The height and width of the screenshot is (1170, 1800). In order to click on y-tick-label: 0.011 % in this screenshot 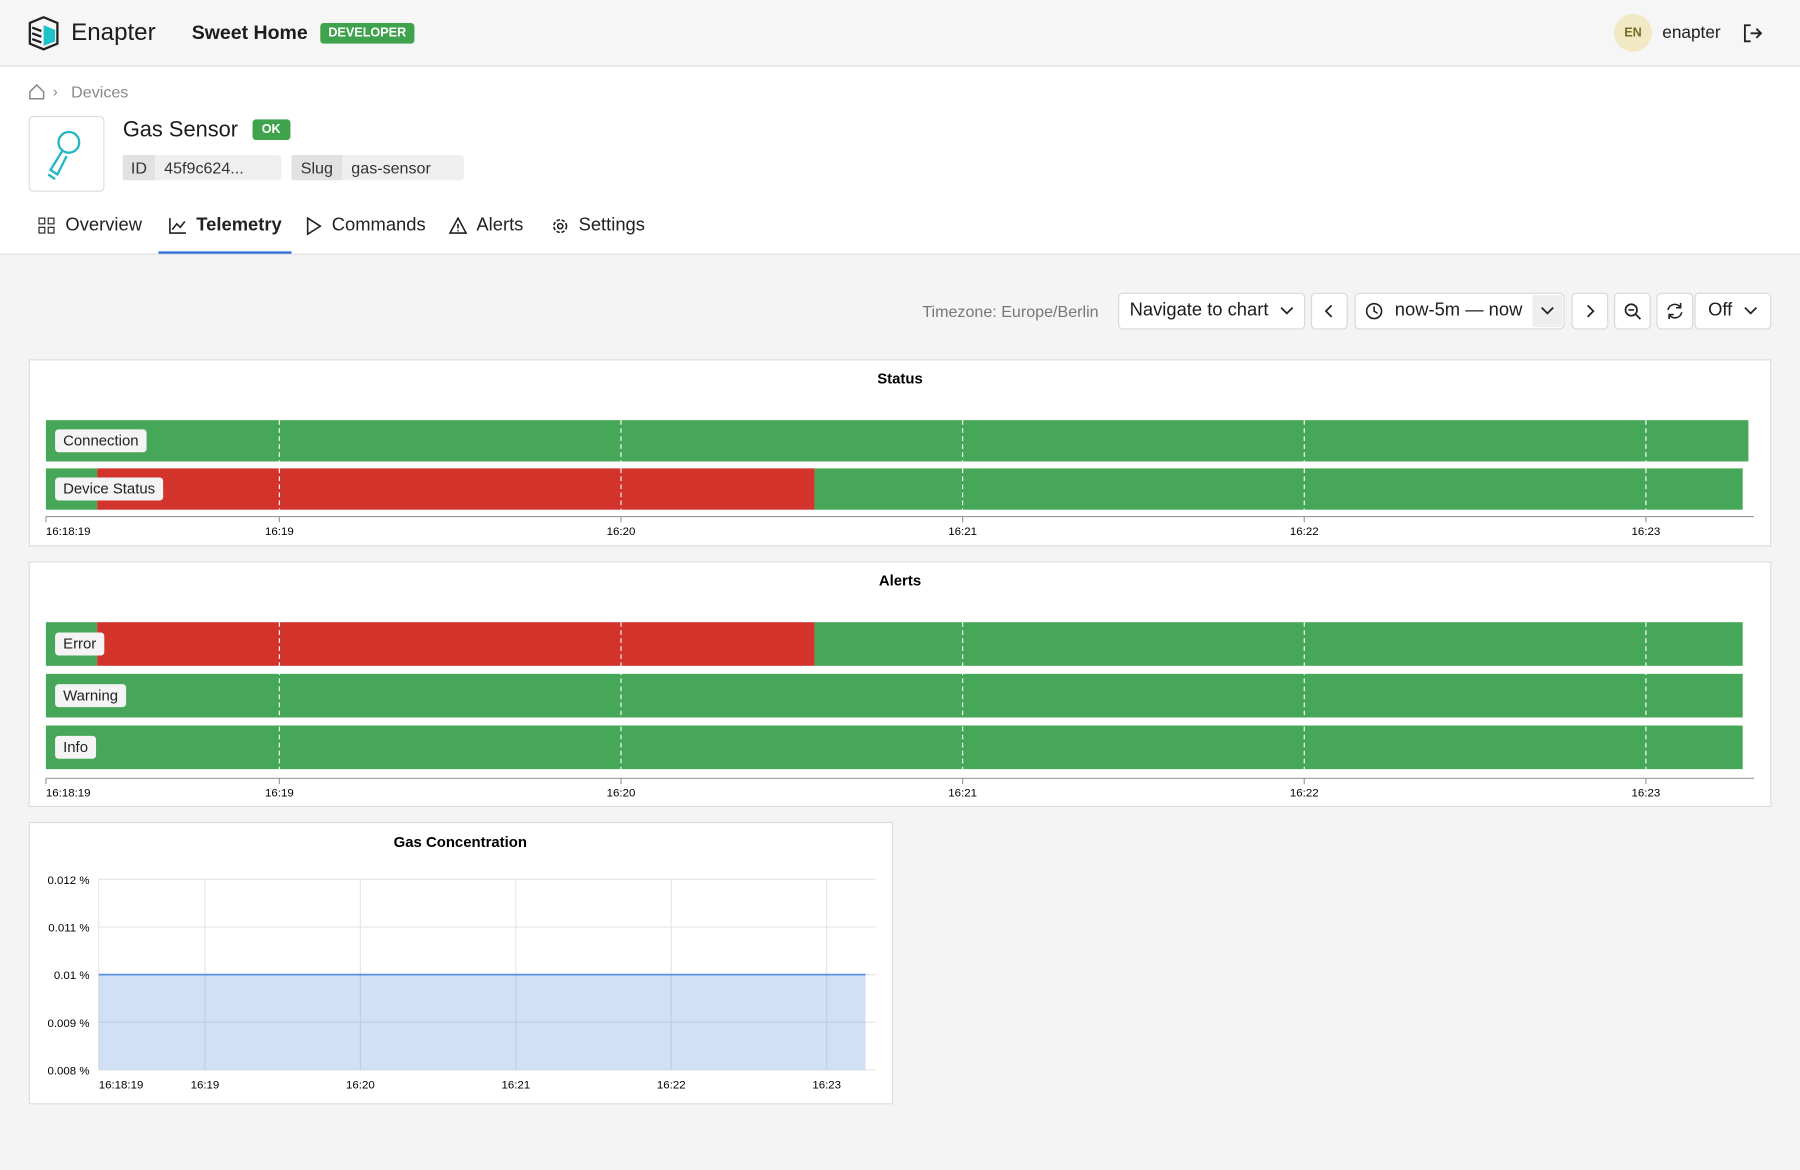, I will do `click(68, 929)`.